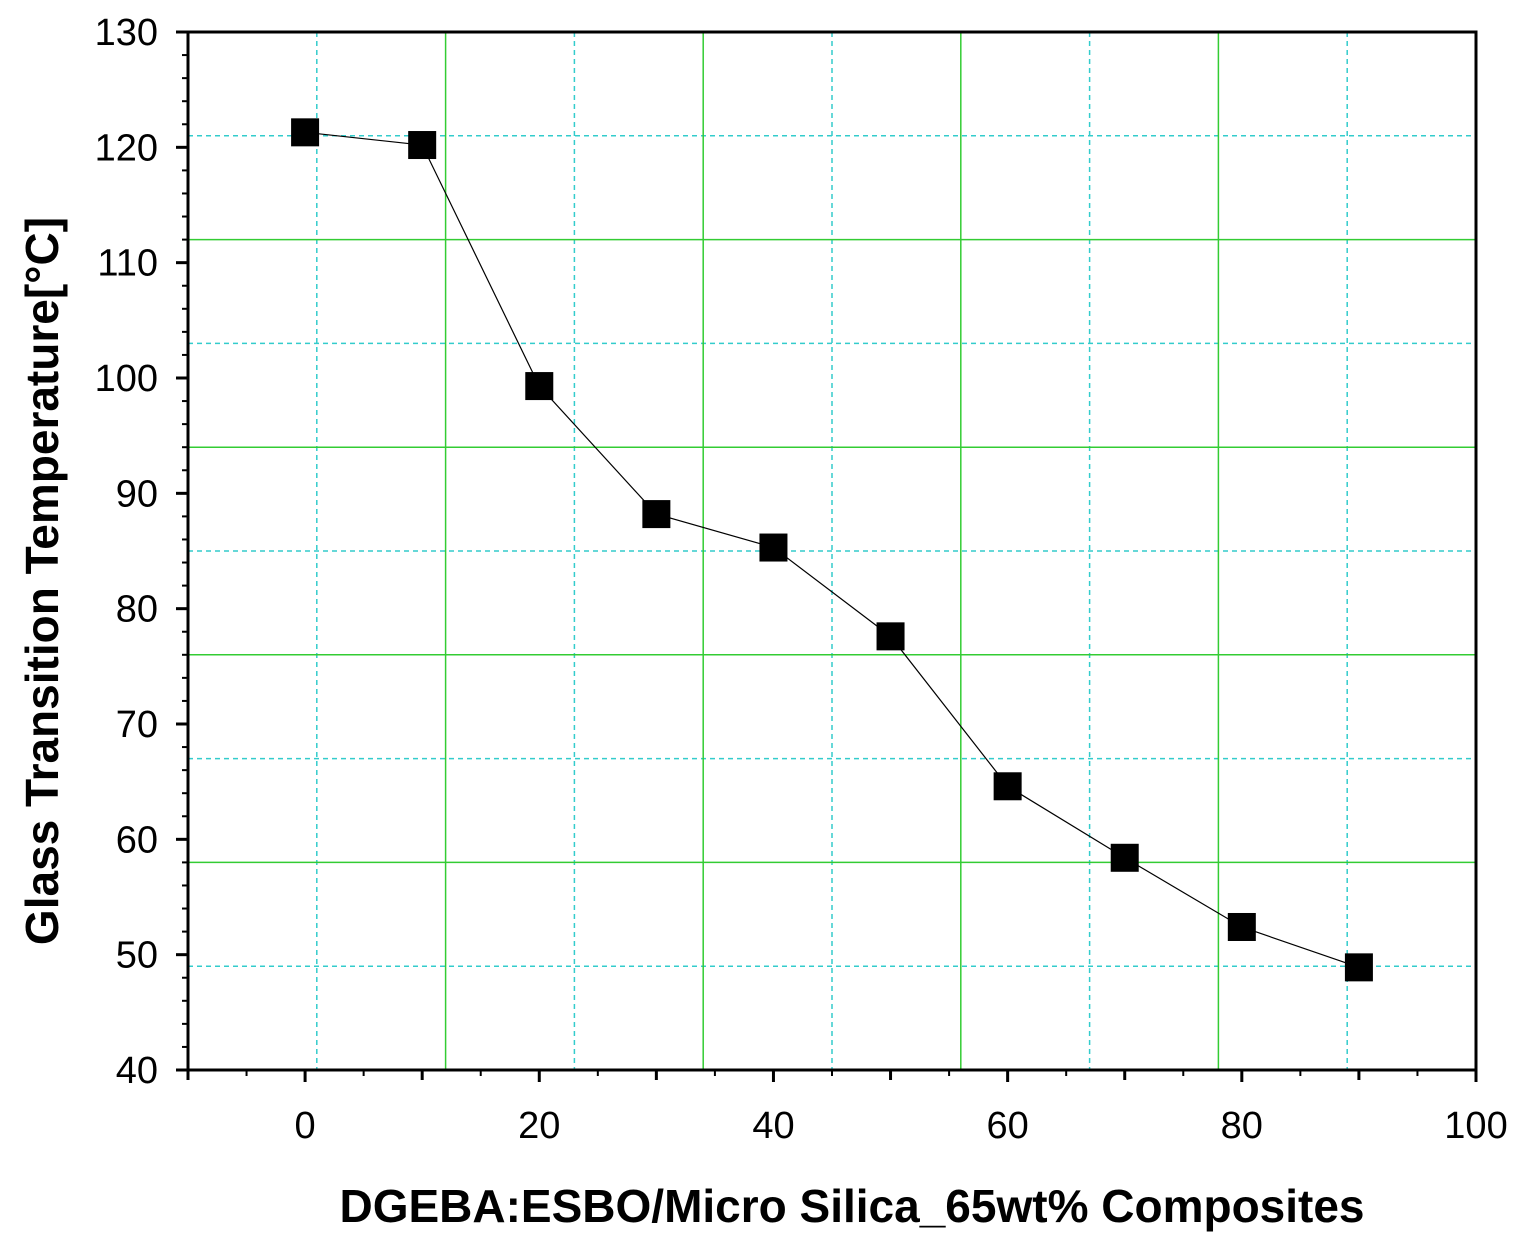 This screenshot has height=1238, width=1528. I want to click on y-tick-label: 60, so click(137, 840).